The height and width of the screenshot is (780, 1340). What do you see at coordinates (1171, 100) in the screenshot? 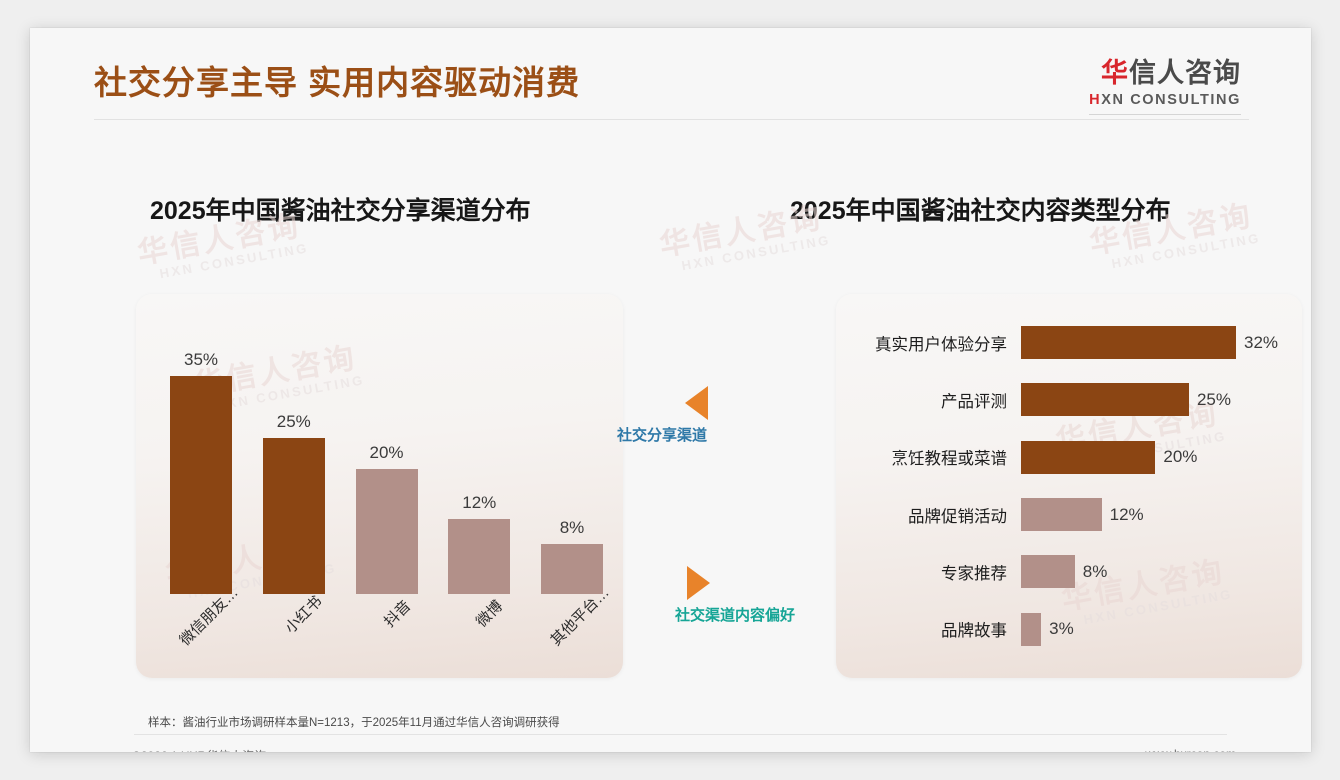
I see `logo-en-rest: XN CONSULTING` at bounding box center [1171, 100].